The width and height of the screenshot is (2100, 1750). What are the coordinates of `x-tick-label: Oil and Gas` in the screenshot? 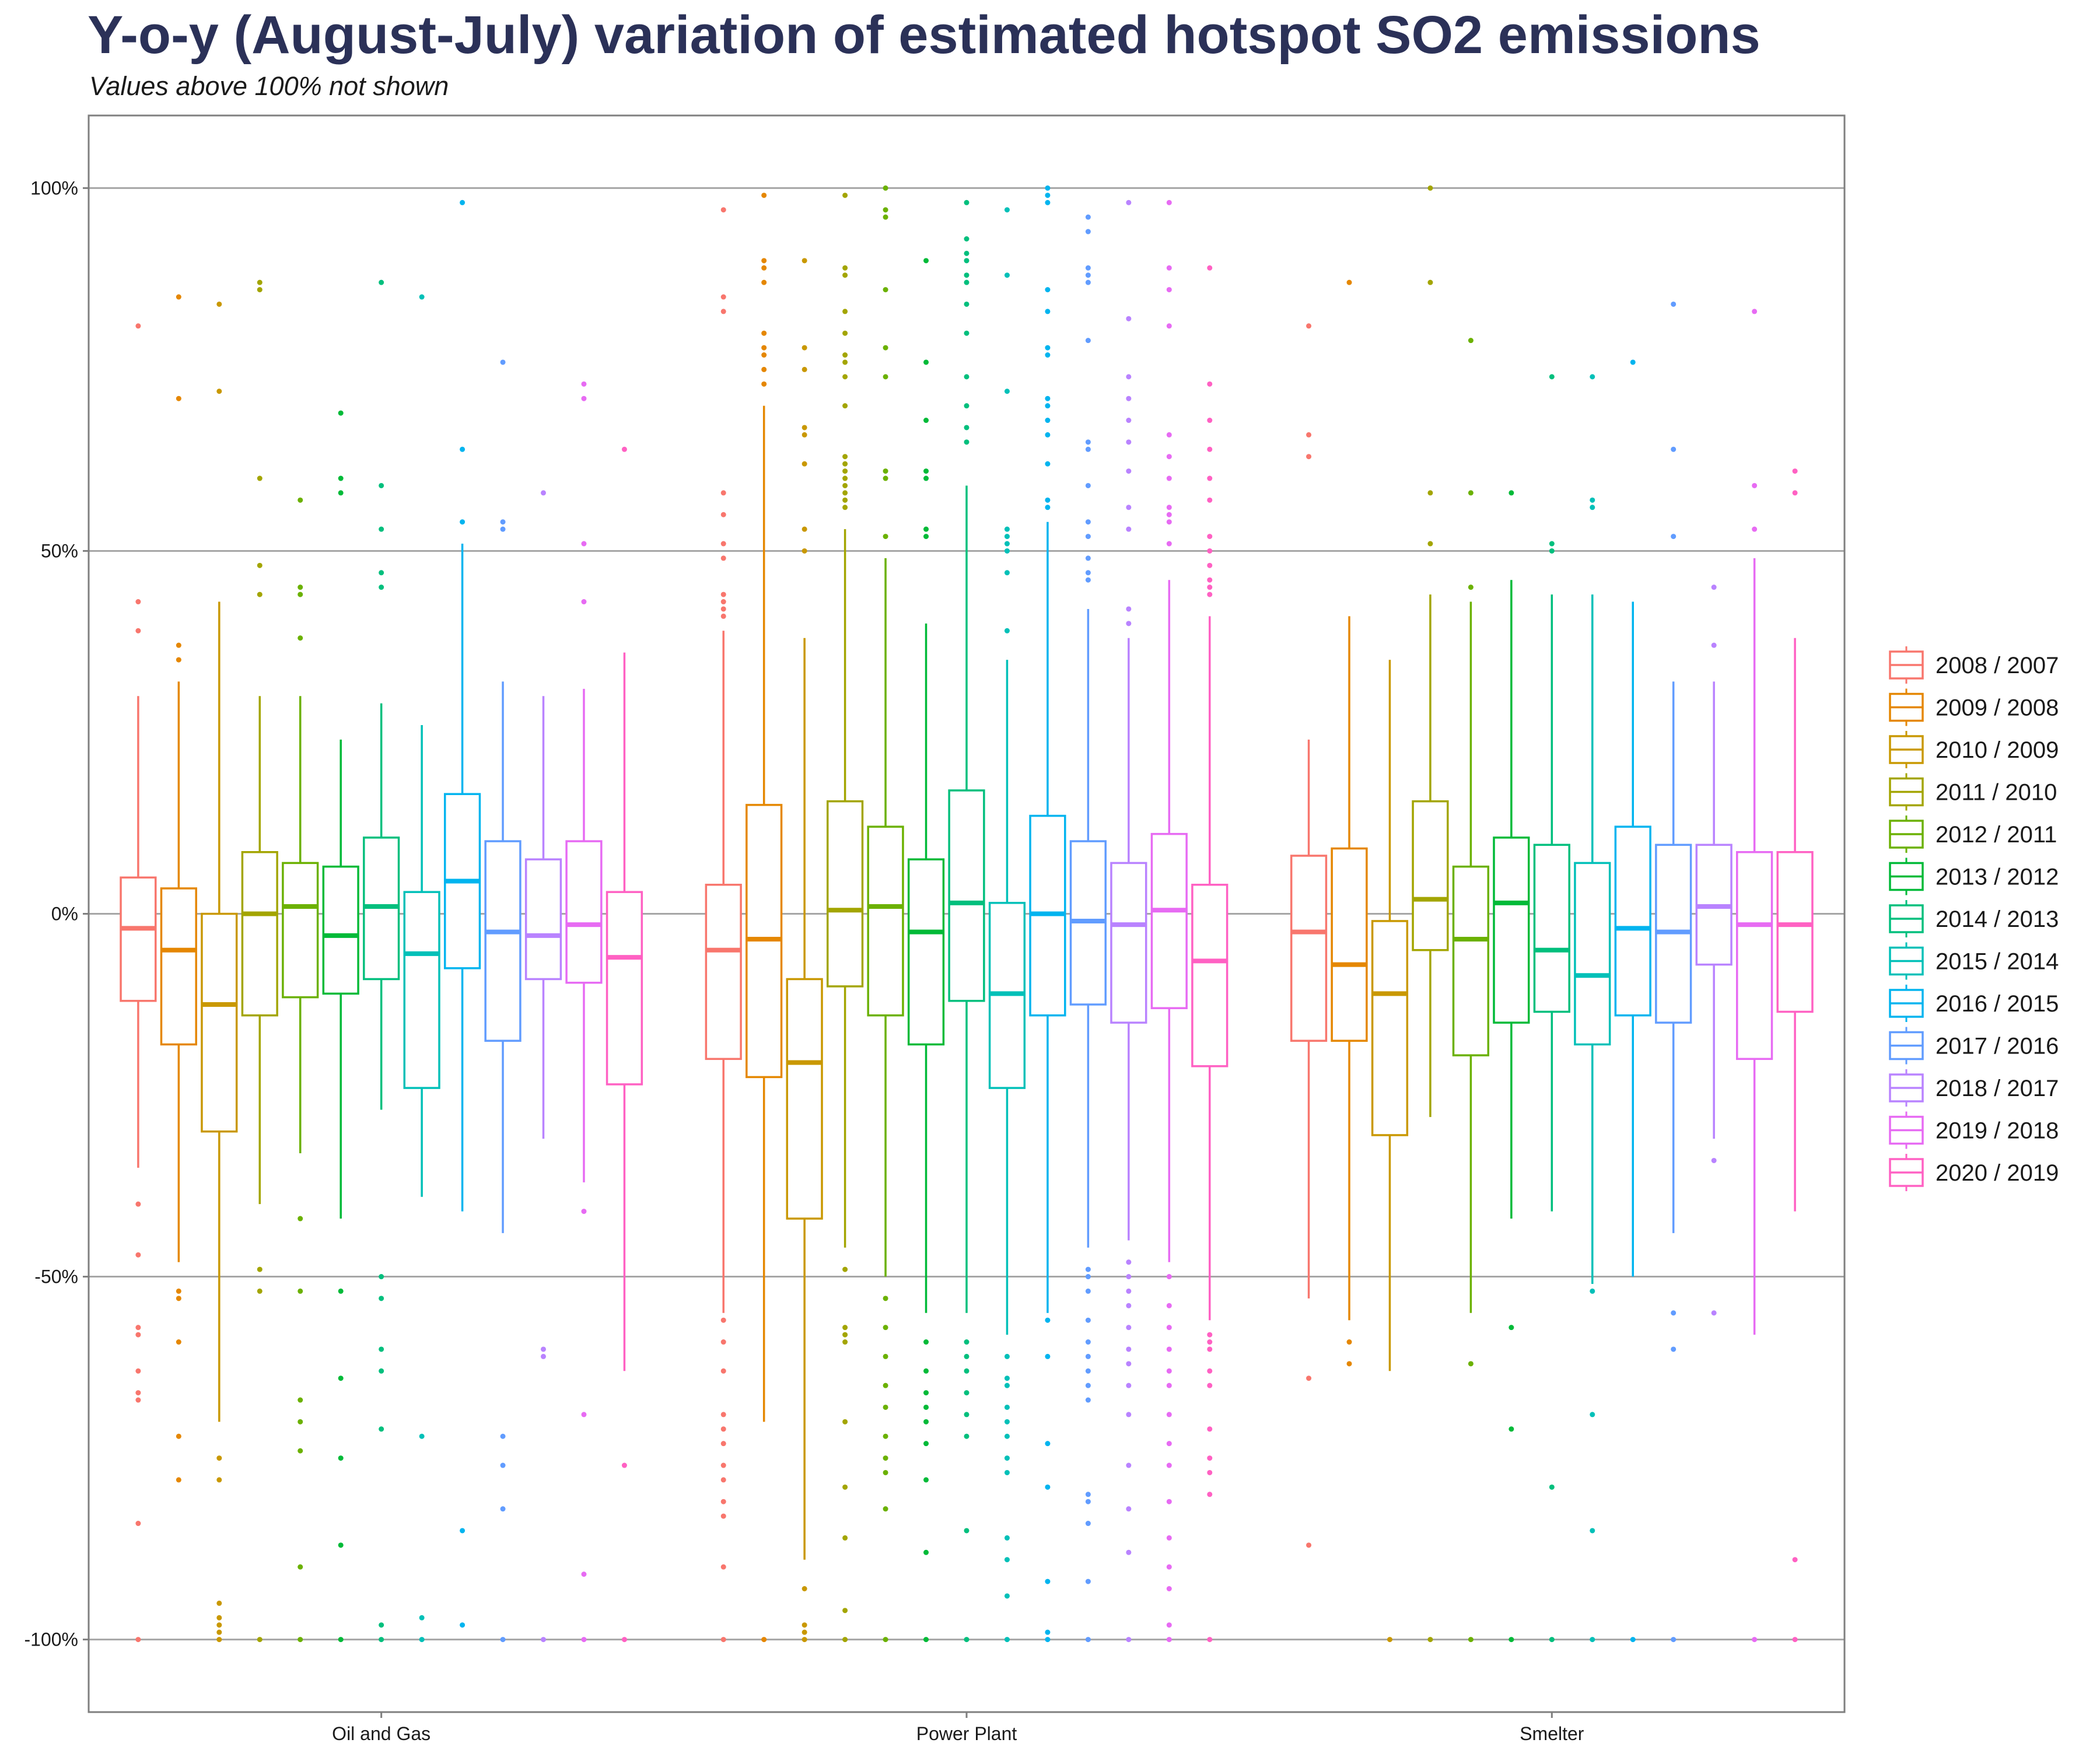 It's located at (381, 1733).